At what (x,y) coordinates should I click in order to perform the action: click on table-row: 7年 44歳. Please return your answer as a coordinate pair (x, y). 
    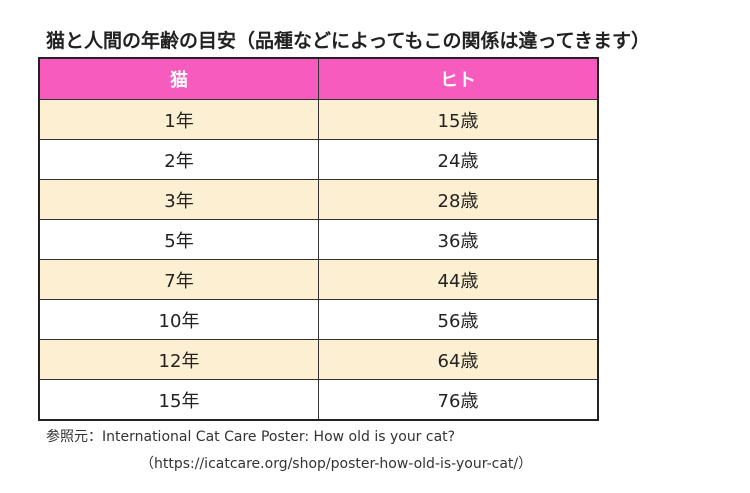
    Looking at the image, I should click on (318, 279).